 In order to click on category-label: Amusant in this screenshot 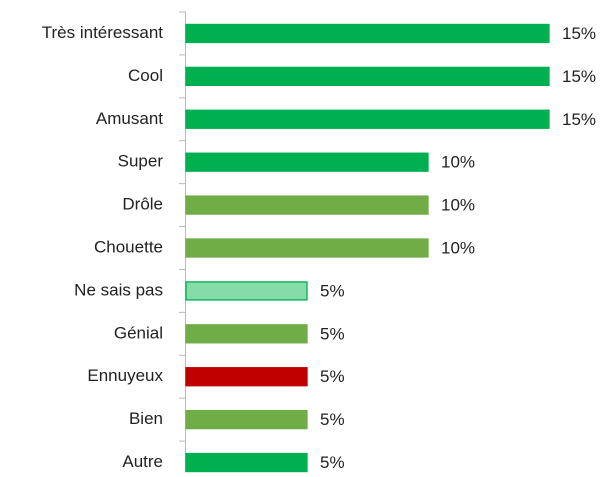, I will do `click(129, 118)`.